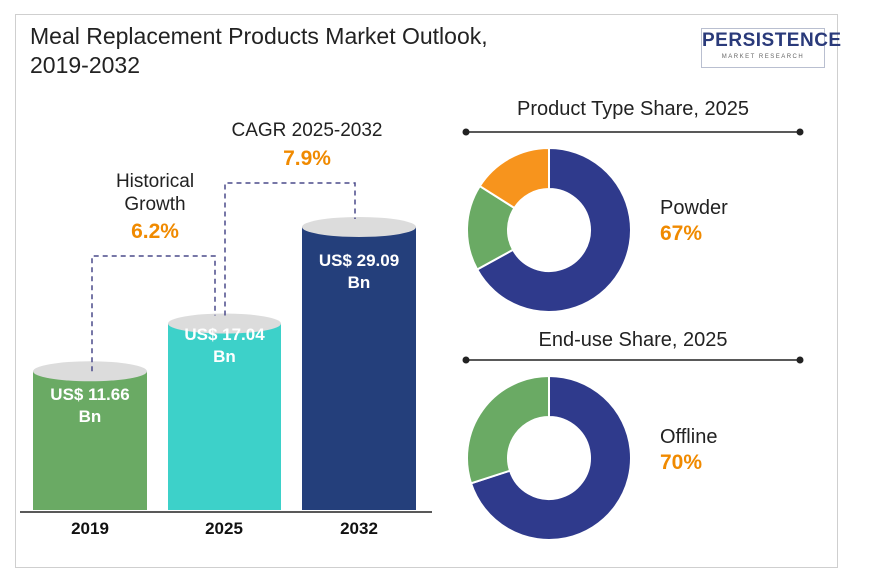 This screenshot has height=580, width=869. Describe the element at coordinates (155, 231) in the screenshot. I see `historical-growth-value: 6.2%` at that location.